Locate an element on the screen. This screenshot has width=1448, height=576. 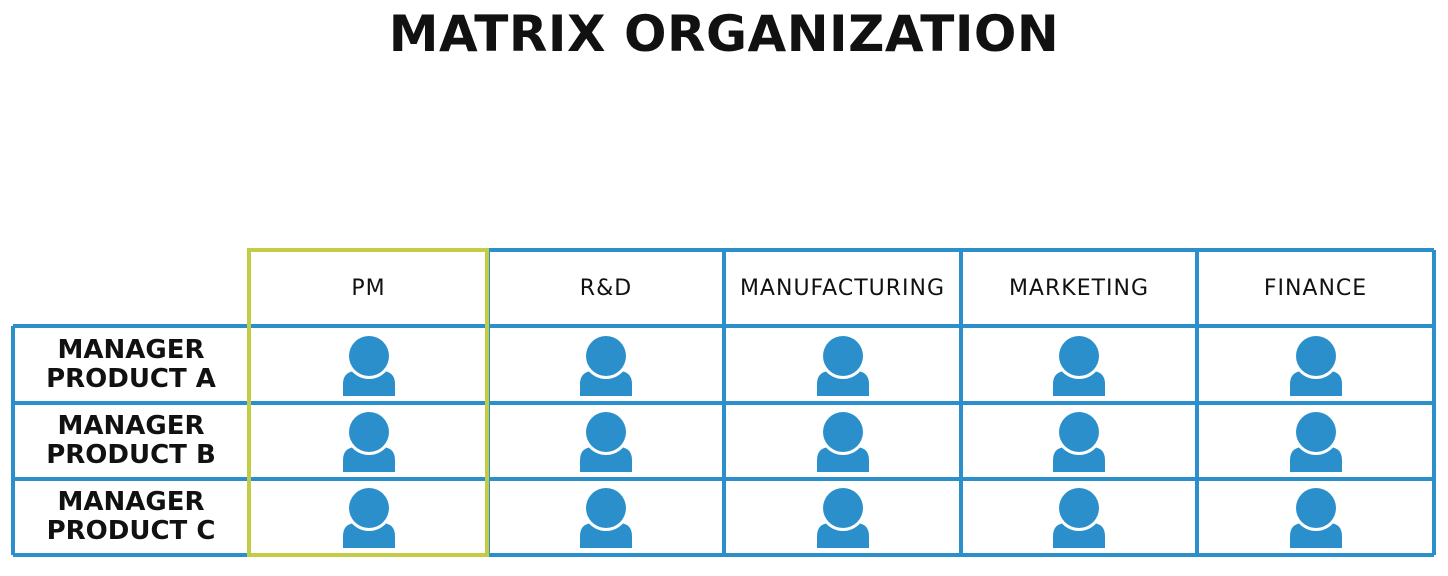
row-header-line2: PRODUCT C is located at coordinates (131, 531).